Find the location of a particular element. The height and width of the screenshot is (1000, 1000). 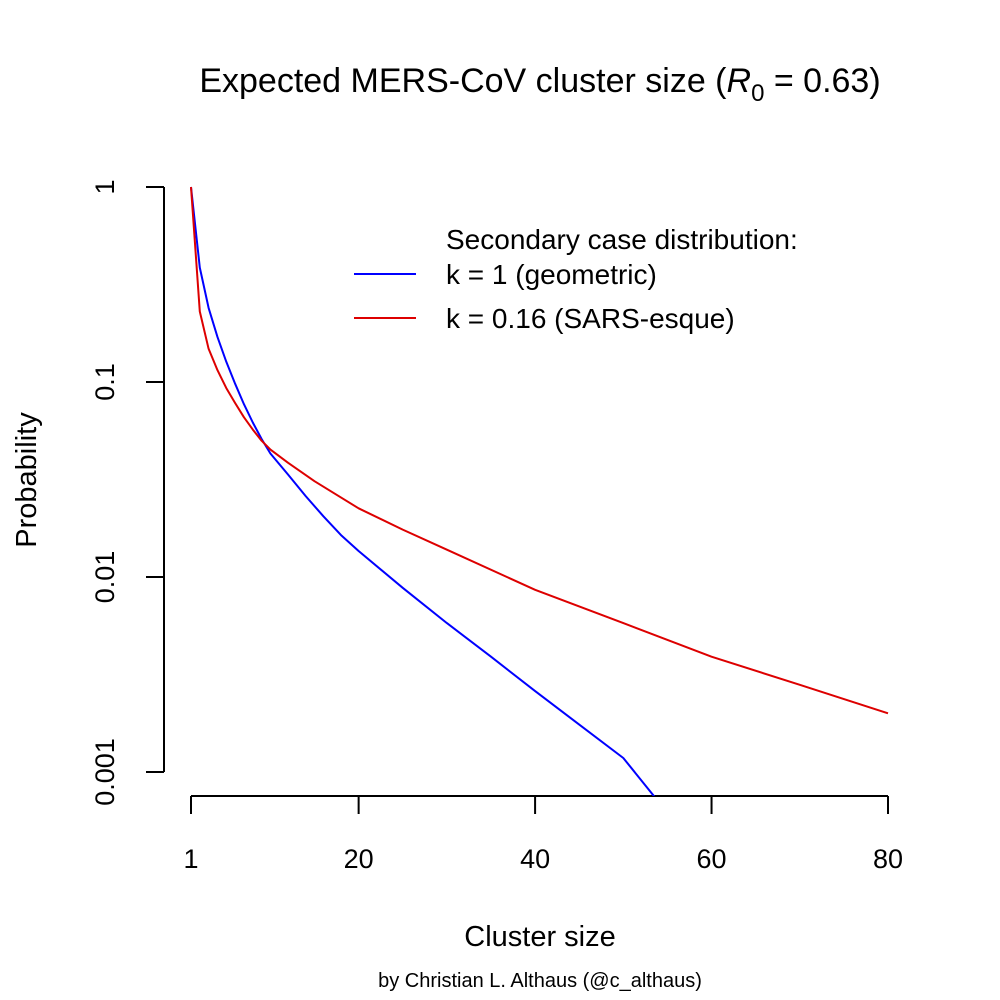

x-axis: 1 20 40 60 80 is located at coordinates (543, 834).